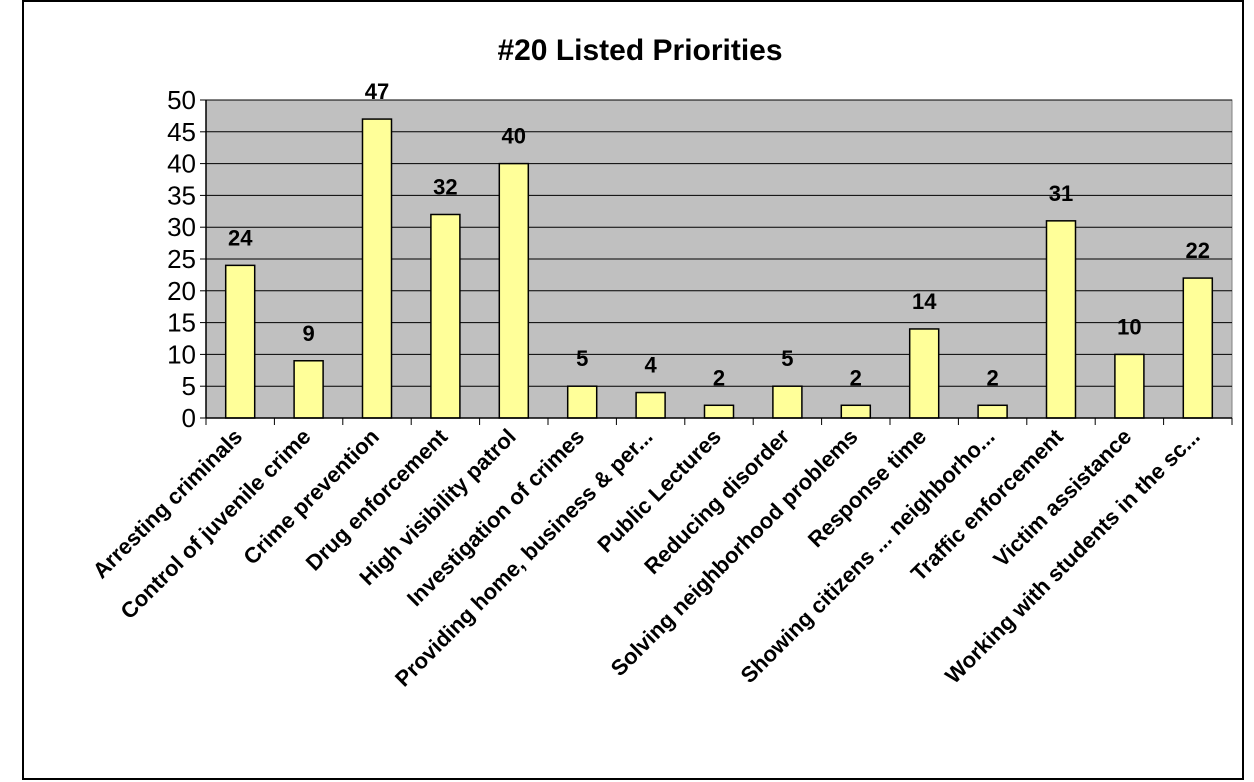  What do you see at coordinates (924, 301) in the screenshot?
I see `data-label: 14` at bounding box center [924, 301].